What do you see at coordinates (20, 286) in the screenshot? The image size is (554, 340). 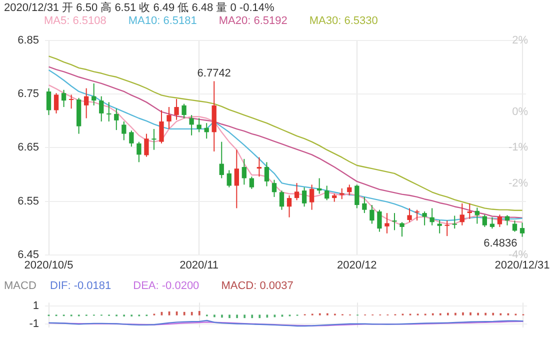 I see `chart-title: MACD` at bounding box center [20, 286].